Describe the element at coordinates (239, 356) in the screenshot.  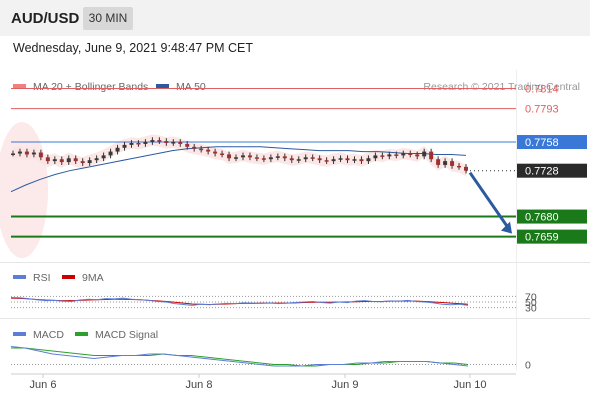
I see `macd-line` at that location.